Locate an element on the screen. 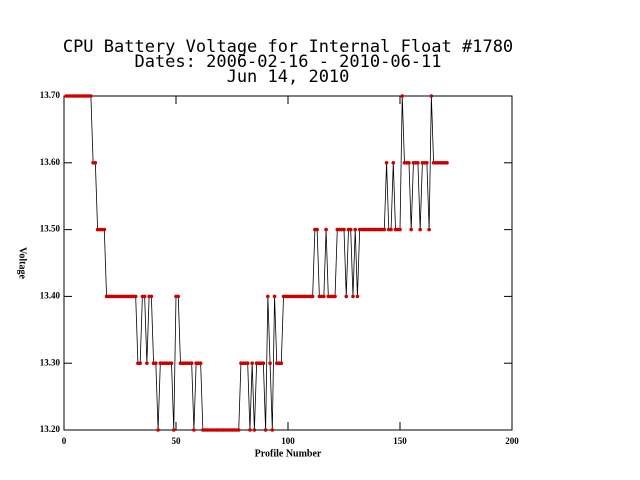 The height and width of the screenshot is (480, 640). x-tick-label: 150 is located at coordinates (400, 441).